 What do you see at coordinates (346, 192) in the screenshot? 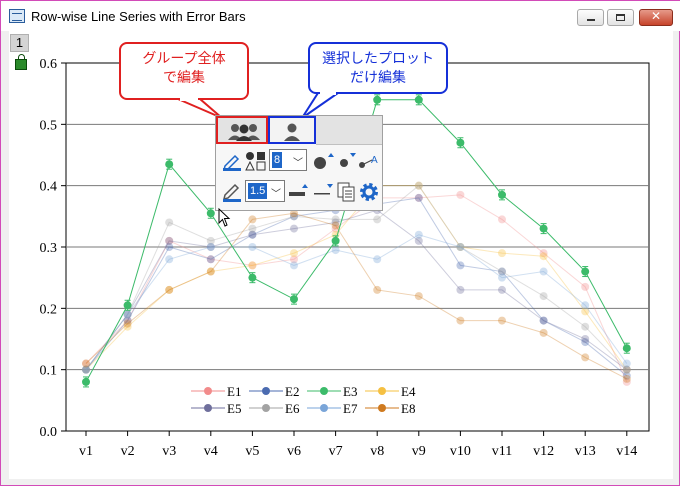
I see `copy-format-icon` at bounding box center [346, 192].